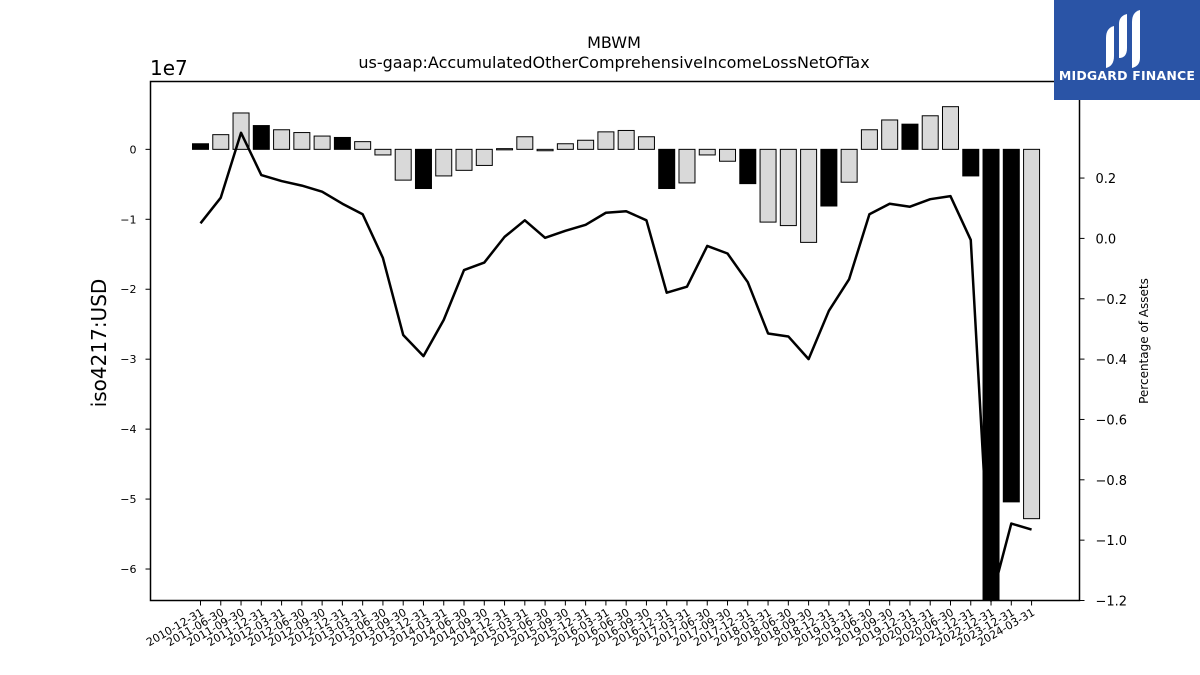  I want to click on brand-name: MIDGARD FINANCE, so click(1127, 75).